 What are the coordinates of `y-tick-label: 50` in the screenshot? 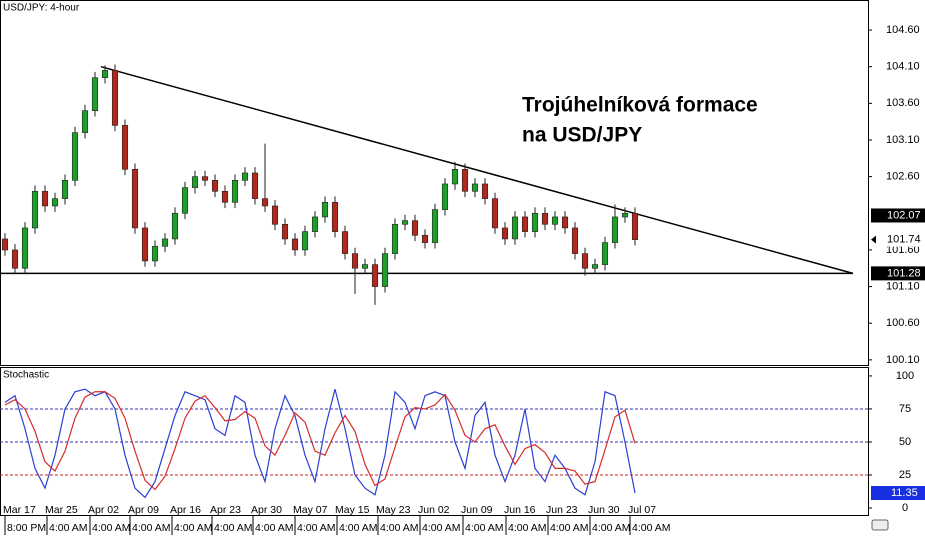 It's located at (905, 442).